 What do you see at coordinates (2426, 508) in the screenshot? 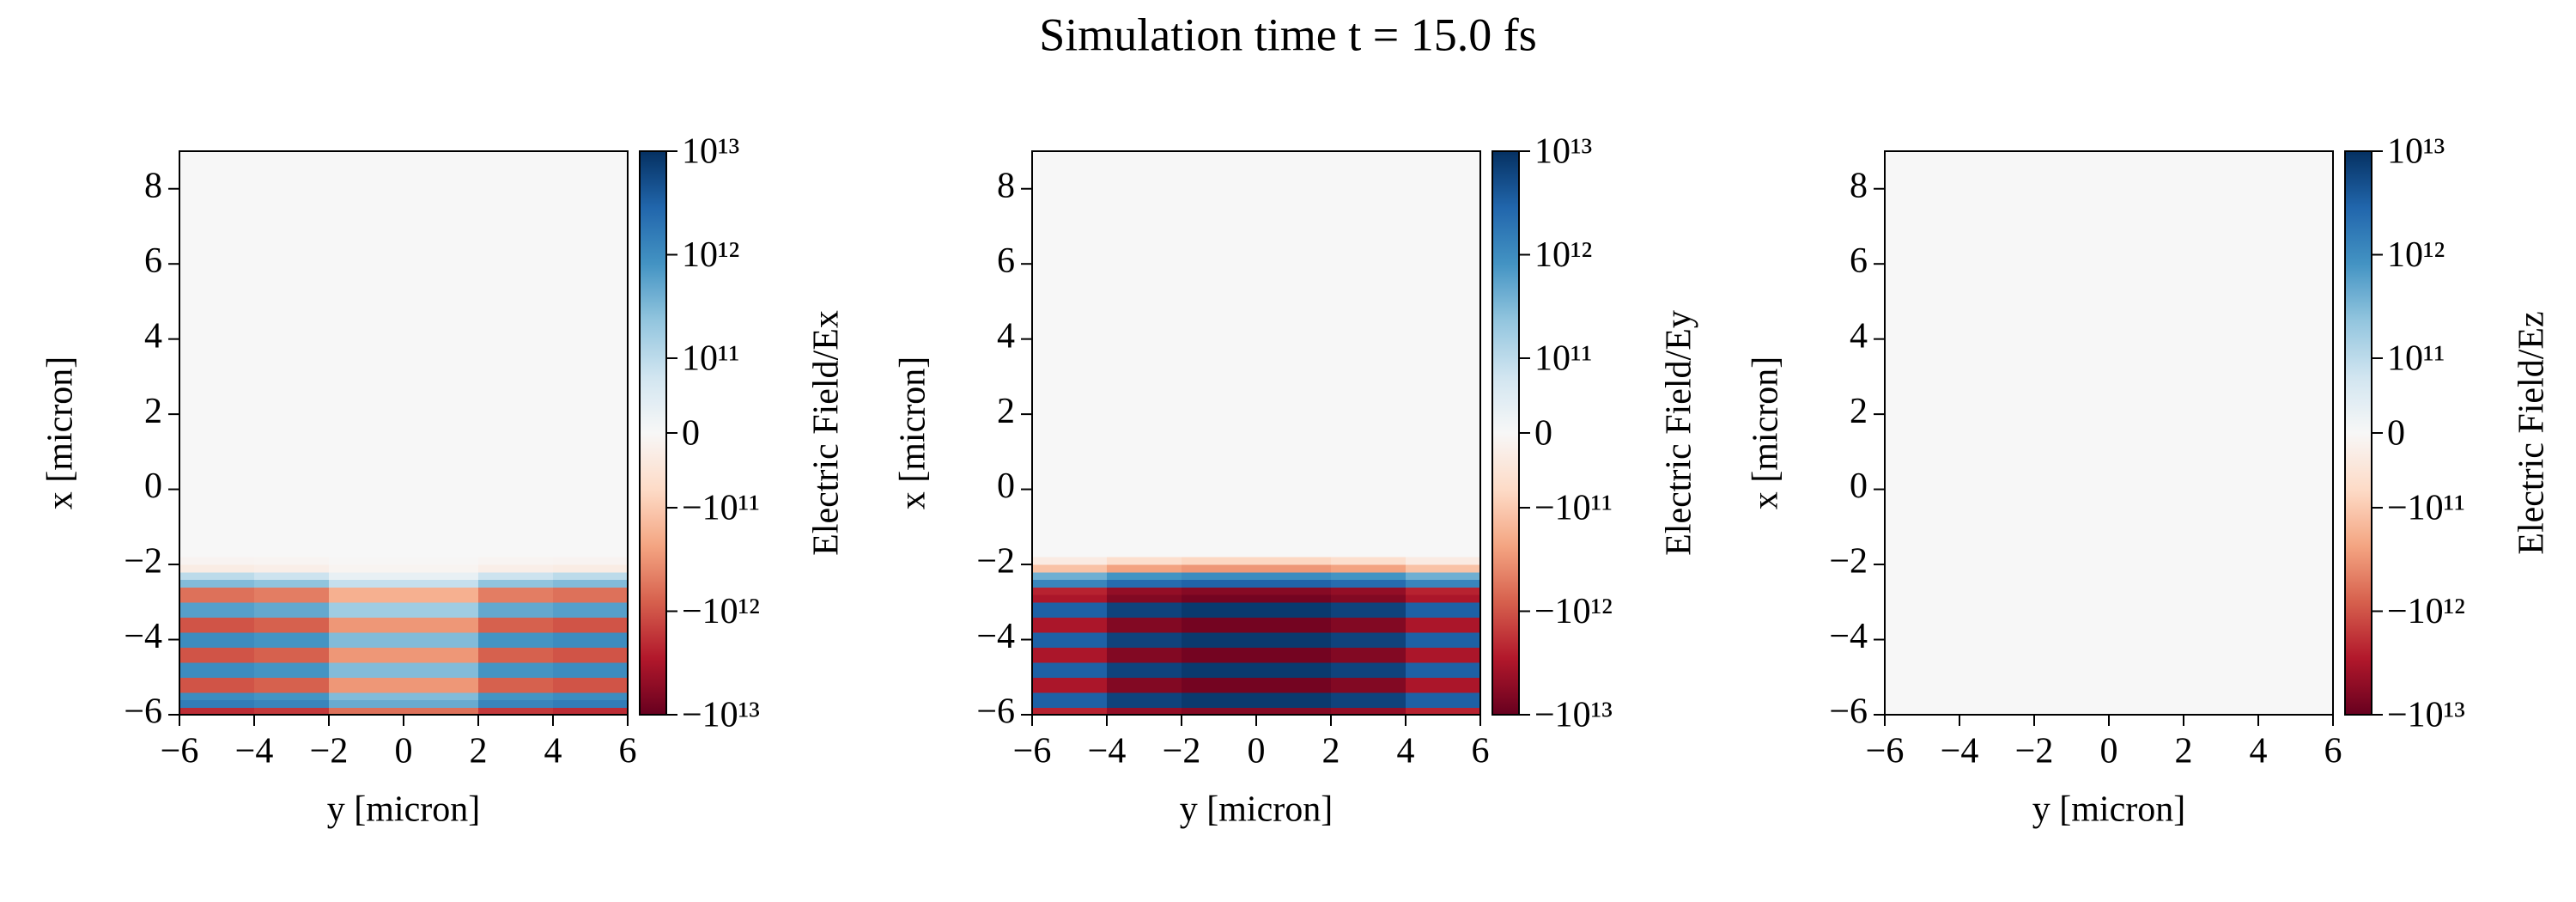
I see `colorbar-tick-label: −10¹¹` at bounding box center [2426, 508].